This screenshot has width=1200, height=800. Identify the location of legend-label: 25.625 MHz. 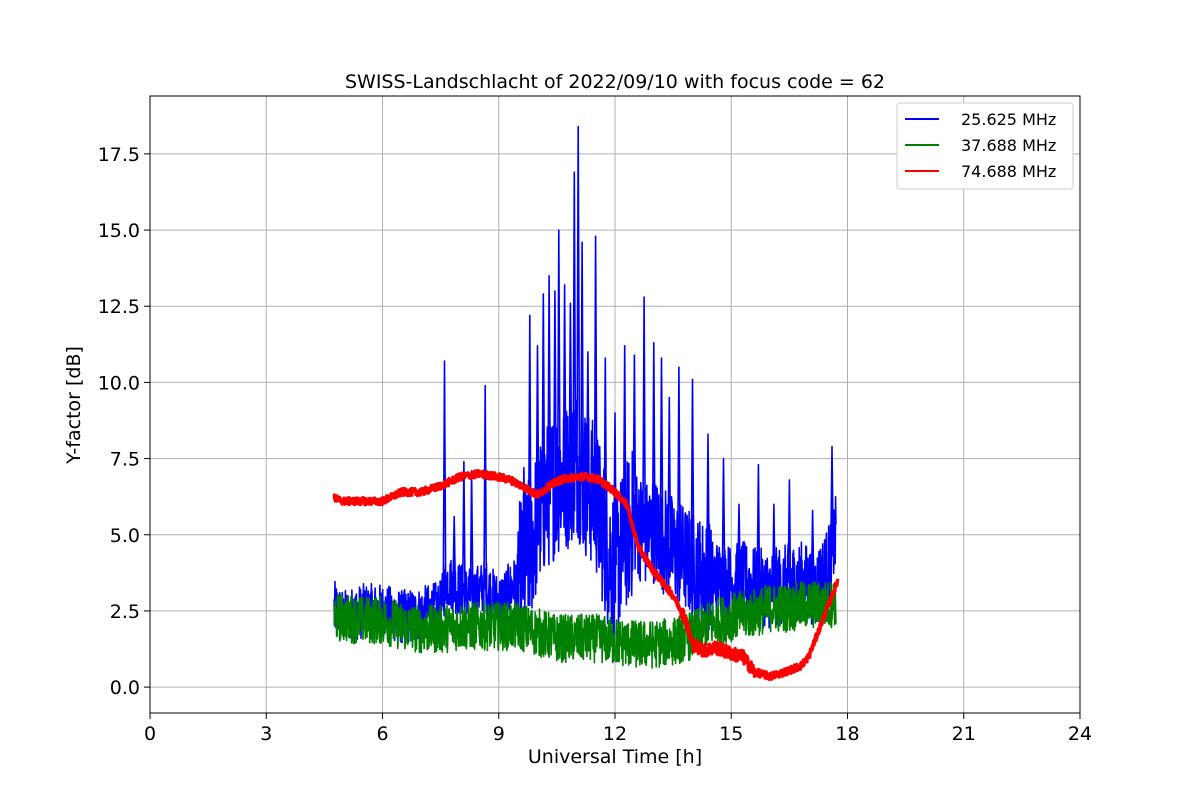
(1008, 119).